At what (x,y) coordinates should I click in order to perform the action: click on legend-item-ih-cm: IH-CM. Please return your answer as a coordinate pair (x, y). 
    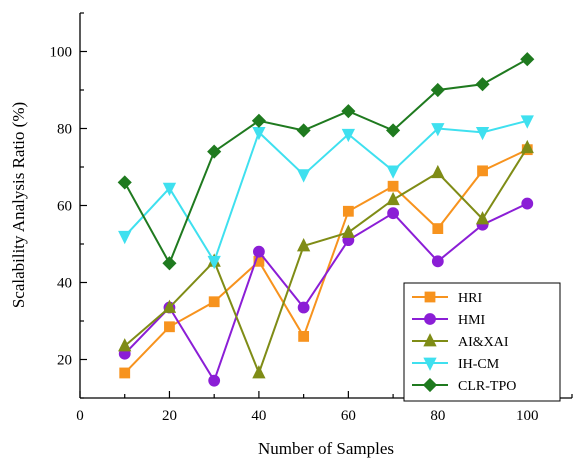
    Looking at the image, I should click on (456, 364).